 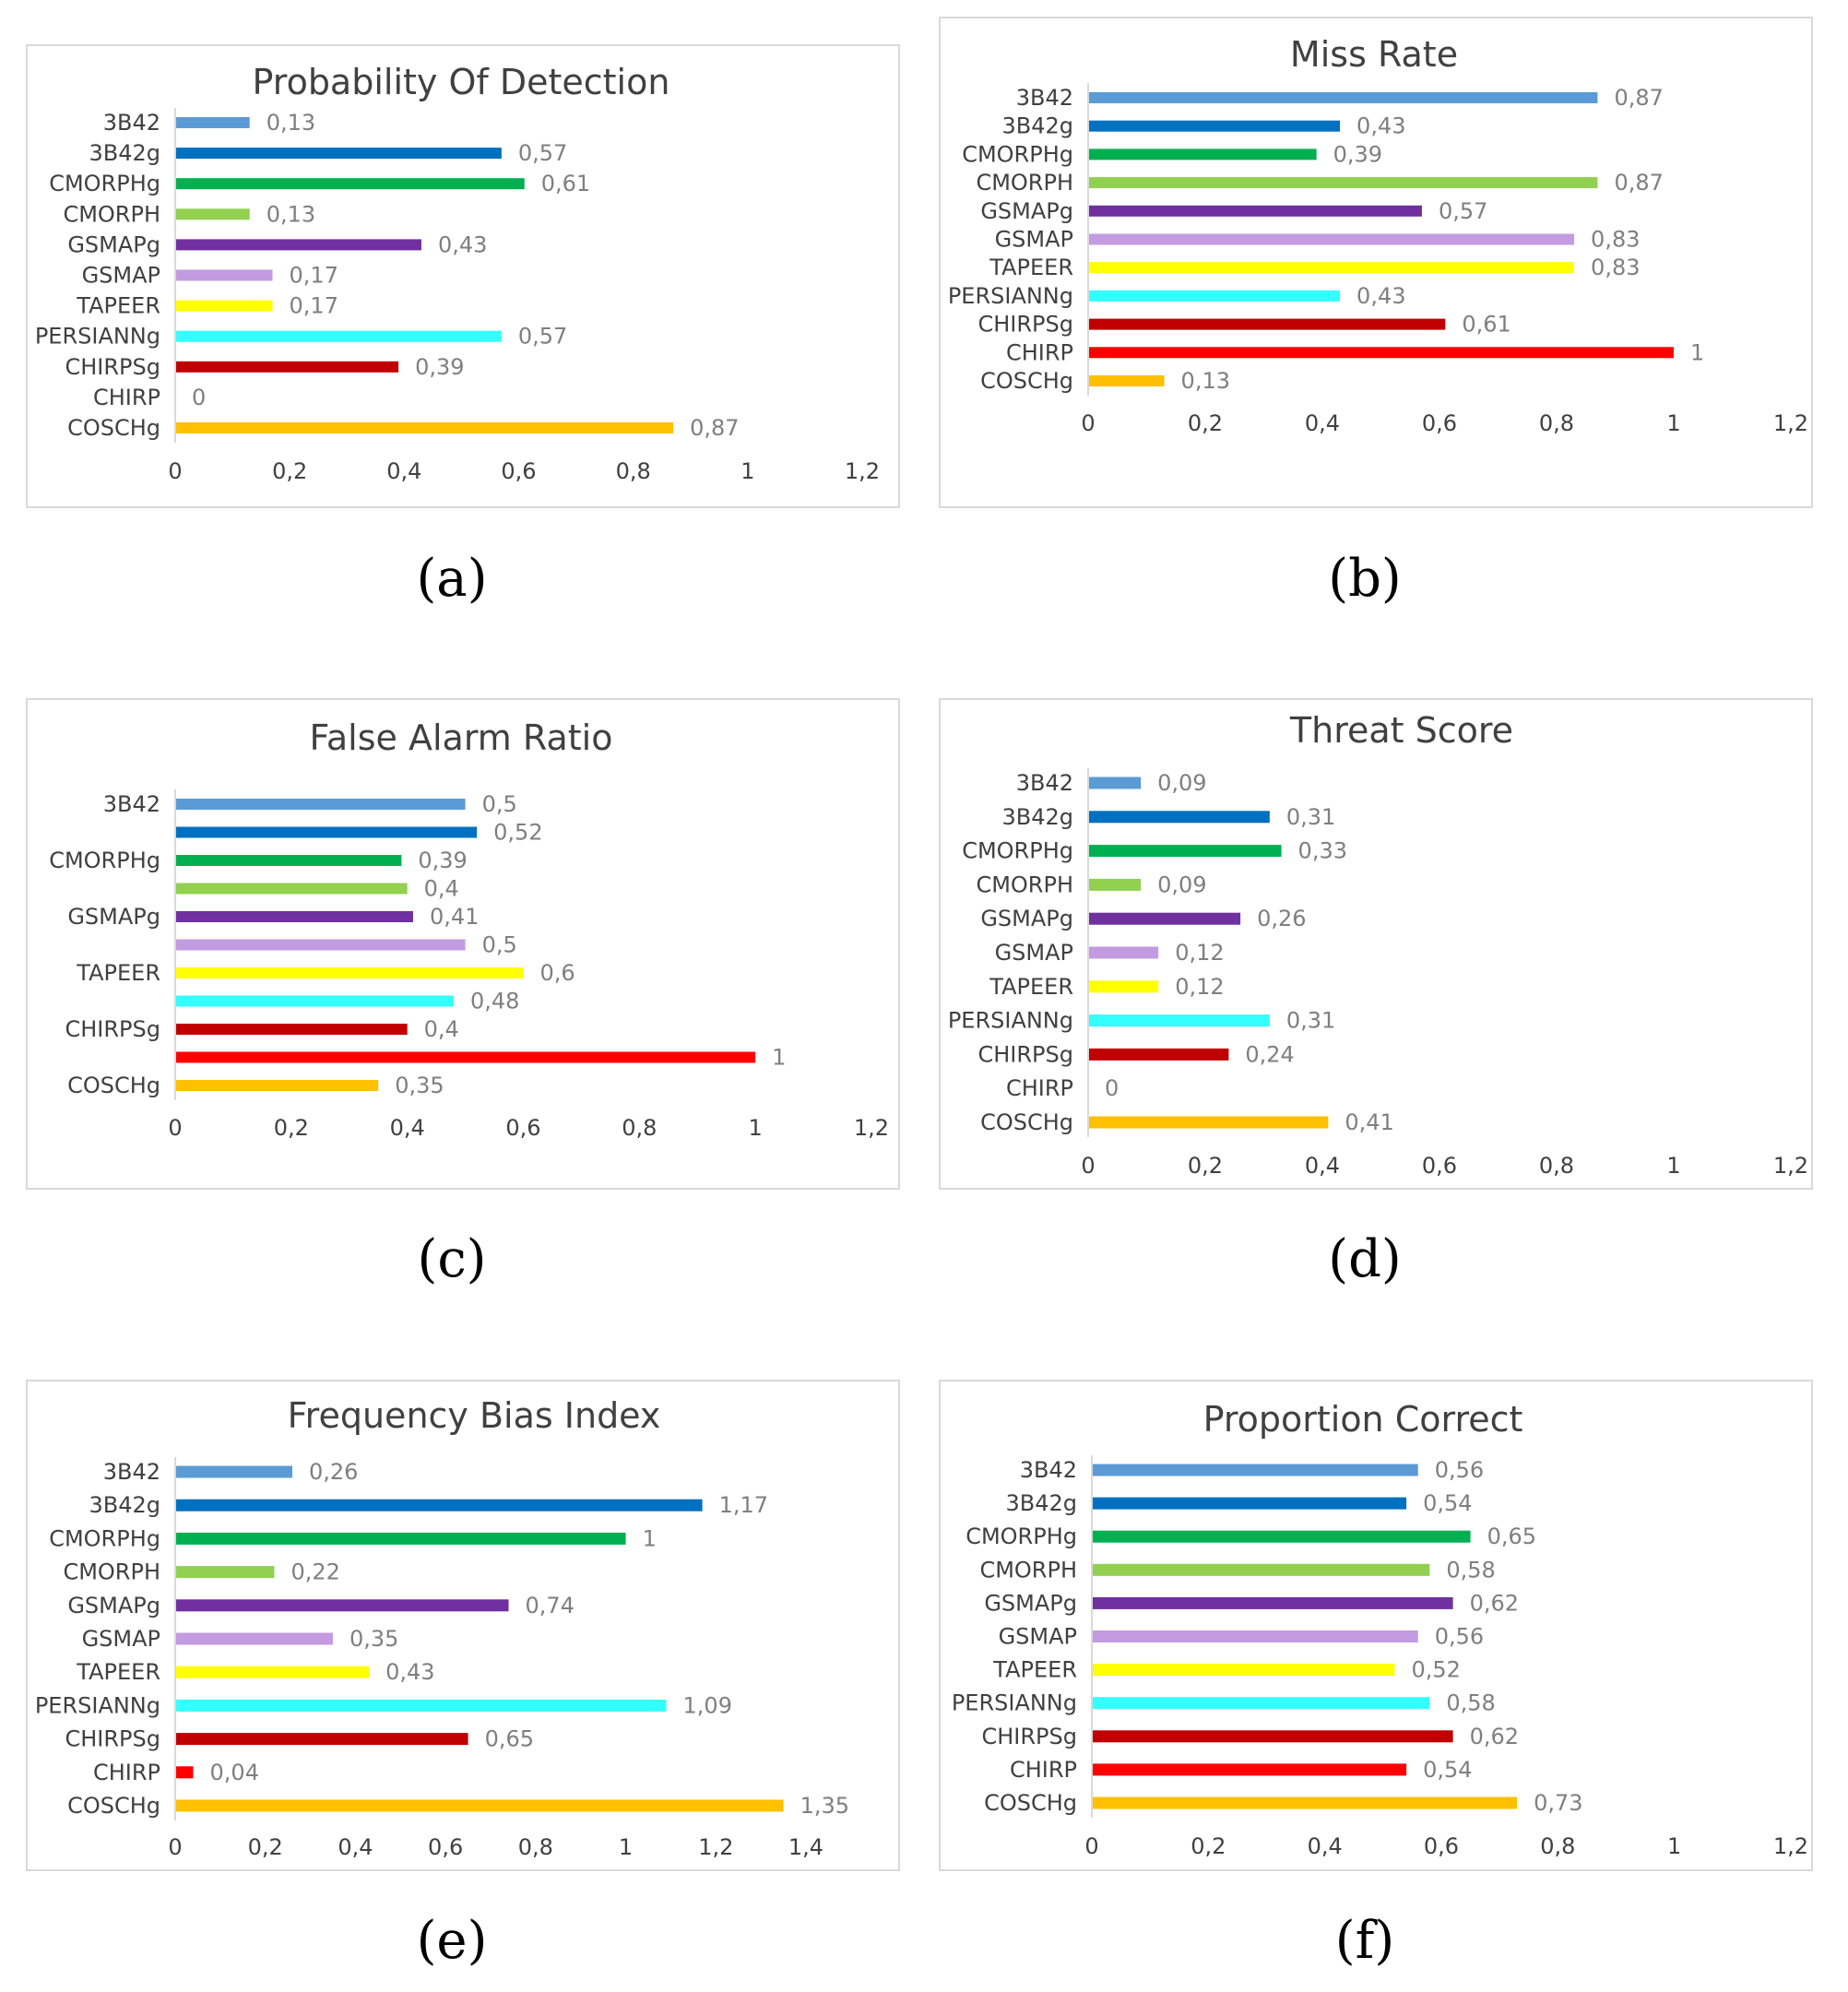 I want to click on chart-f-tick-label: 0,2, so click(x=1209, y=1846).